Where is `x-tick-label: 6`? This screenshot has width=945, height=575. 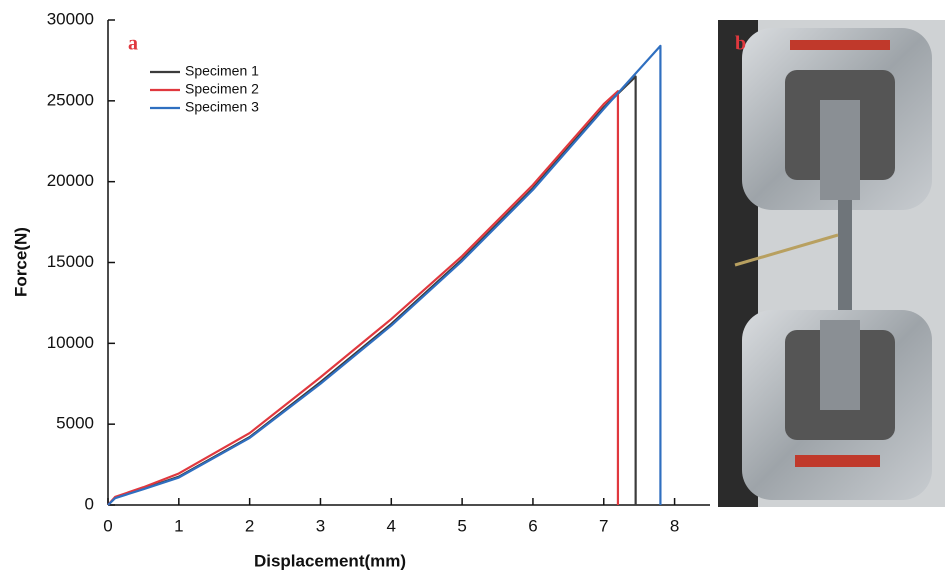 x-tick-label: 6 is located at coordinates (532, 525).